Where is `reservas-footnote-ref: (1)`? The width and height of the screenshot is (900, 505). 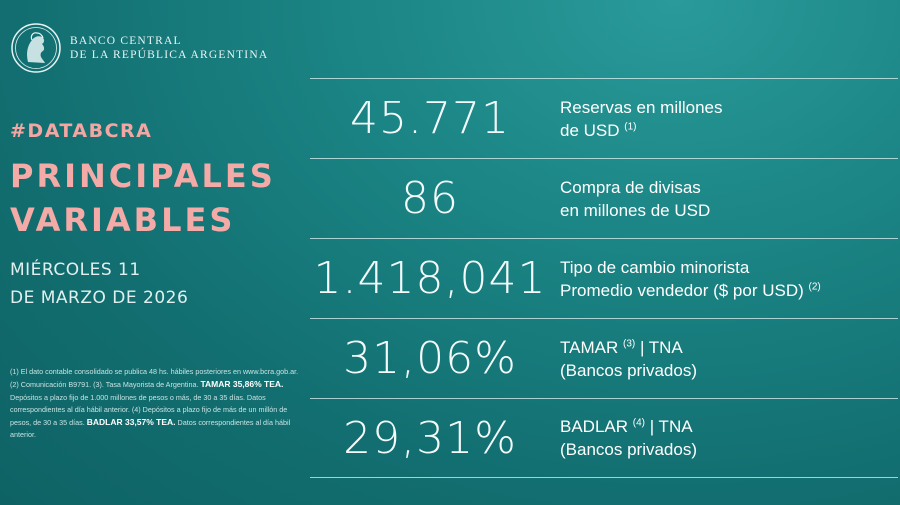
reservas-footnote-ref: (1) is located at coordinates (630, 126).